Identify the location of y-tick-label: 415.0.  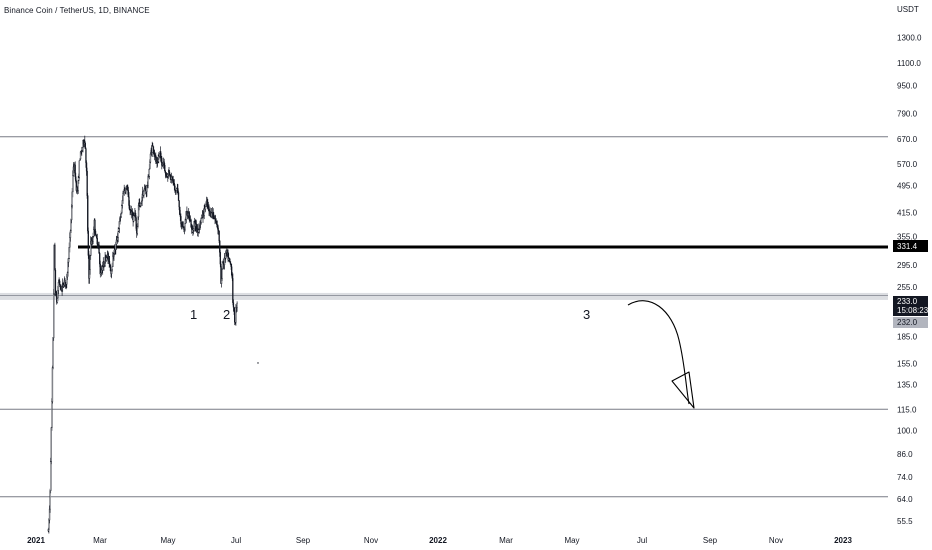
(907, 213).